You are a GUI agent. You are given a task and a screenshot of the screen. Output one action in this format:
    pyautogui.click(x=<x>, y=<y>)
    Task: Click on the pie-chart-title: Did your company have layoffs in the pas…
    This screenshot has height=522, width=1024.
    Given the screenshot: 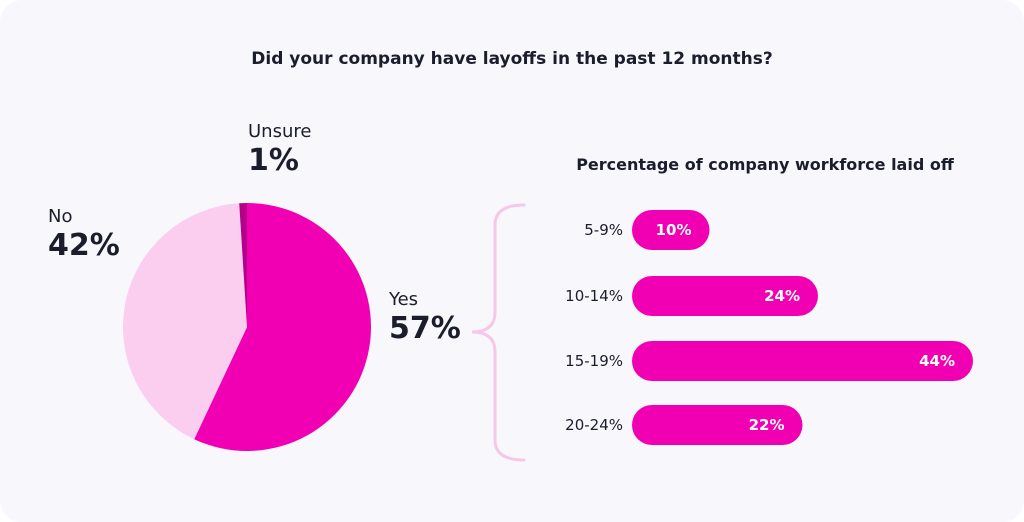 What is the action you would take?
    pyautogui.click(x=512, y=59)
    